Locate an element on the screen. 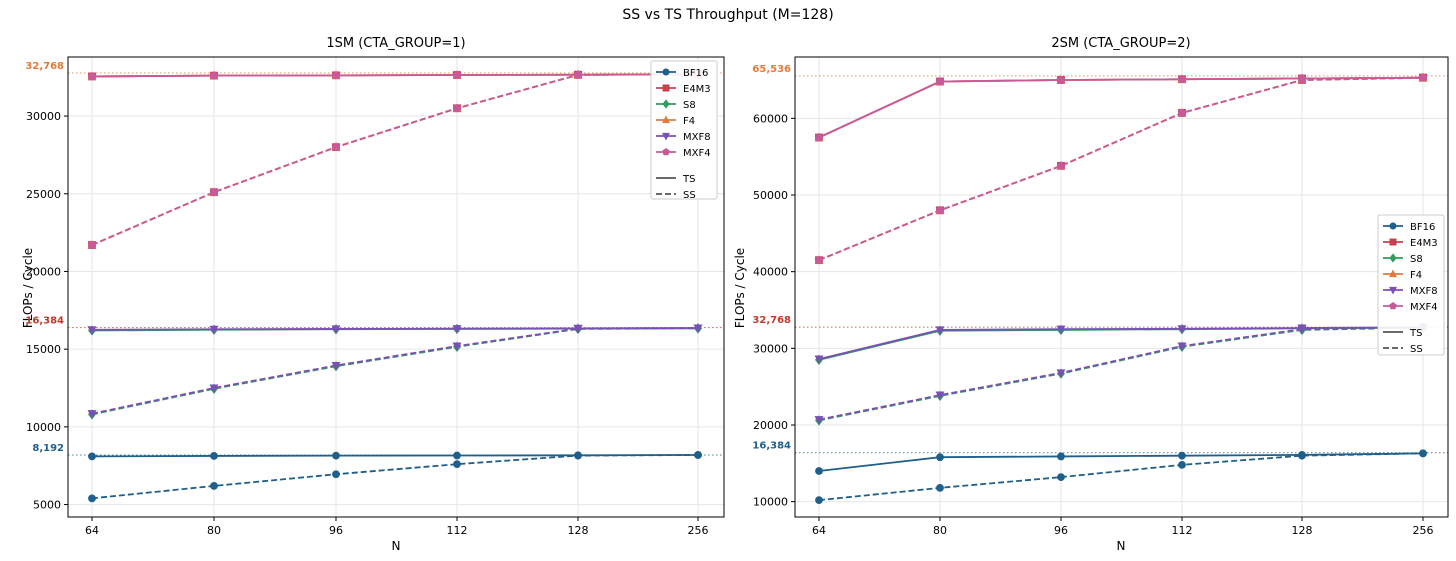 The height and width of the screenshot is (561, 1456). y-tick-label: 60000 is located at coordinates (770, 118).